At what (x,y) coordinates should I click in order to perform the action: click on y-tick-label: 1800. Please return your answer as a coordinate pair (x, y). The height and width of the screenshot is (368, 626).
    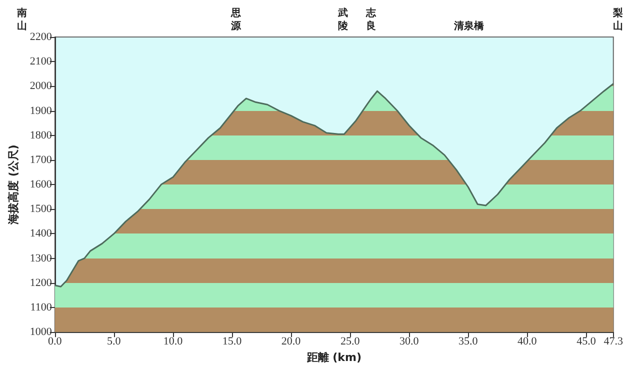
    Looking at the image, I should click on (41, 135).